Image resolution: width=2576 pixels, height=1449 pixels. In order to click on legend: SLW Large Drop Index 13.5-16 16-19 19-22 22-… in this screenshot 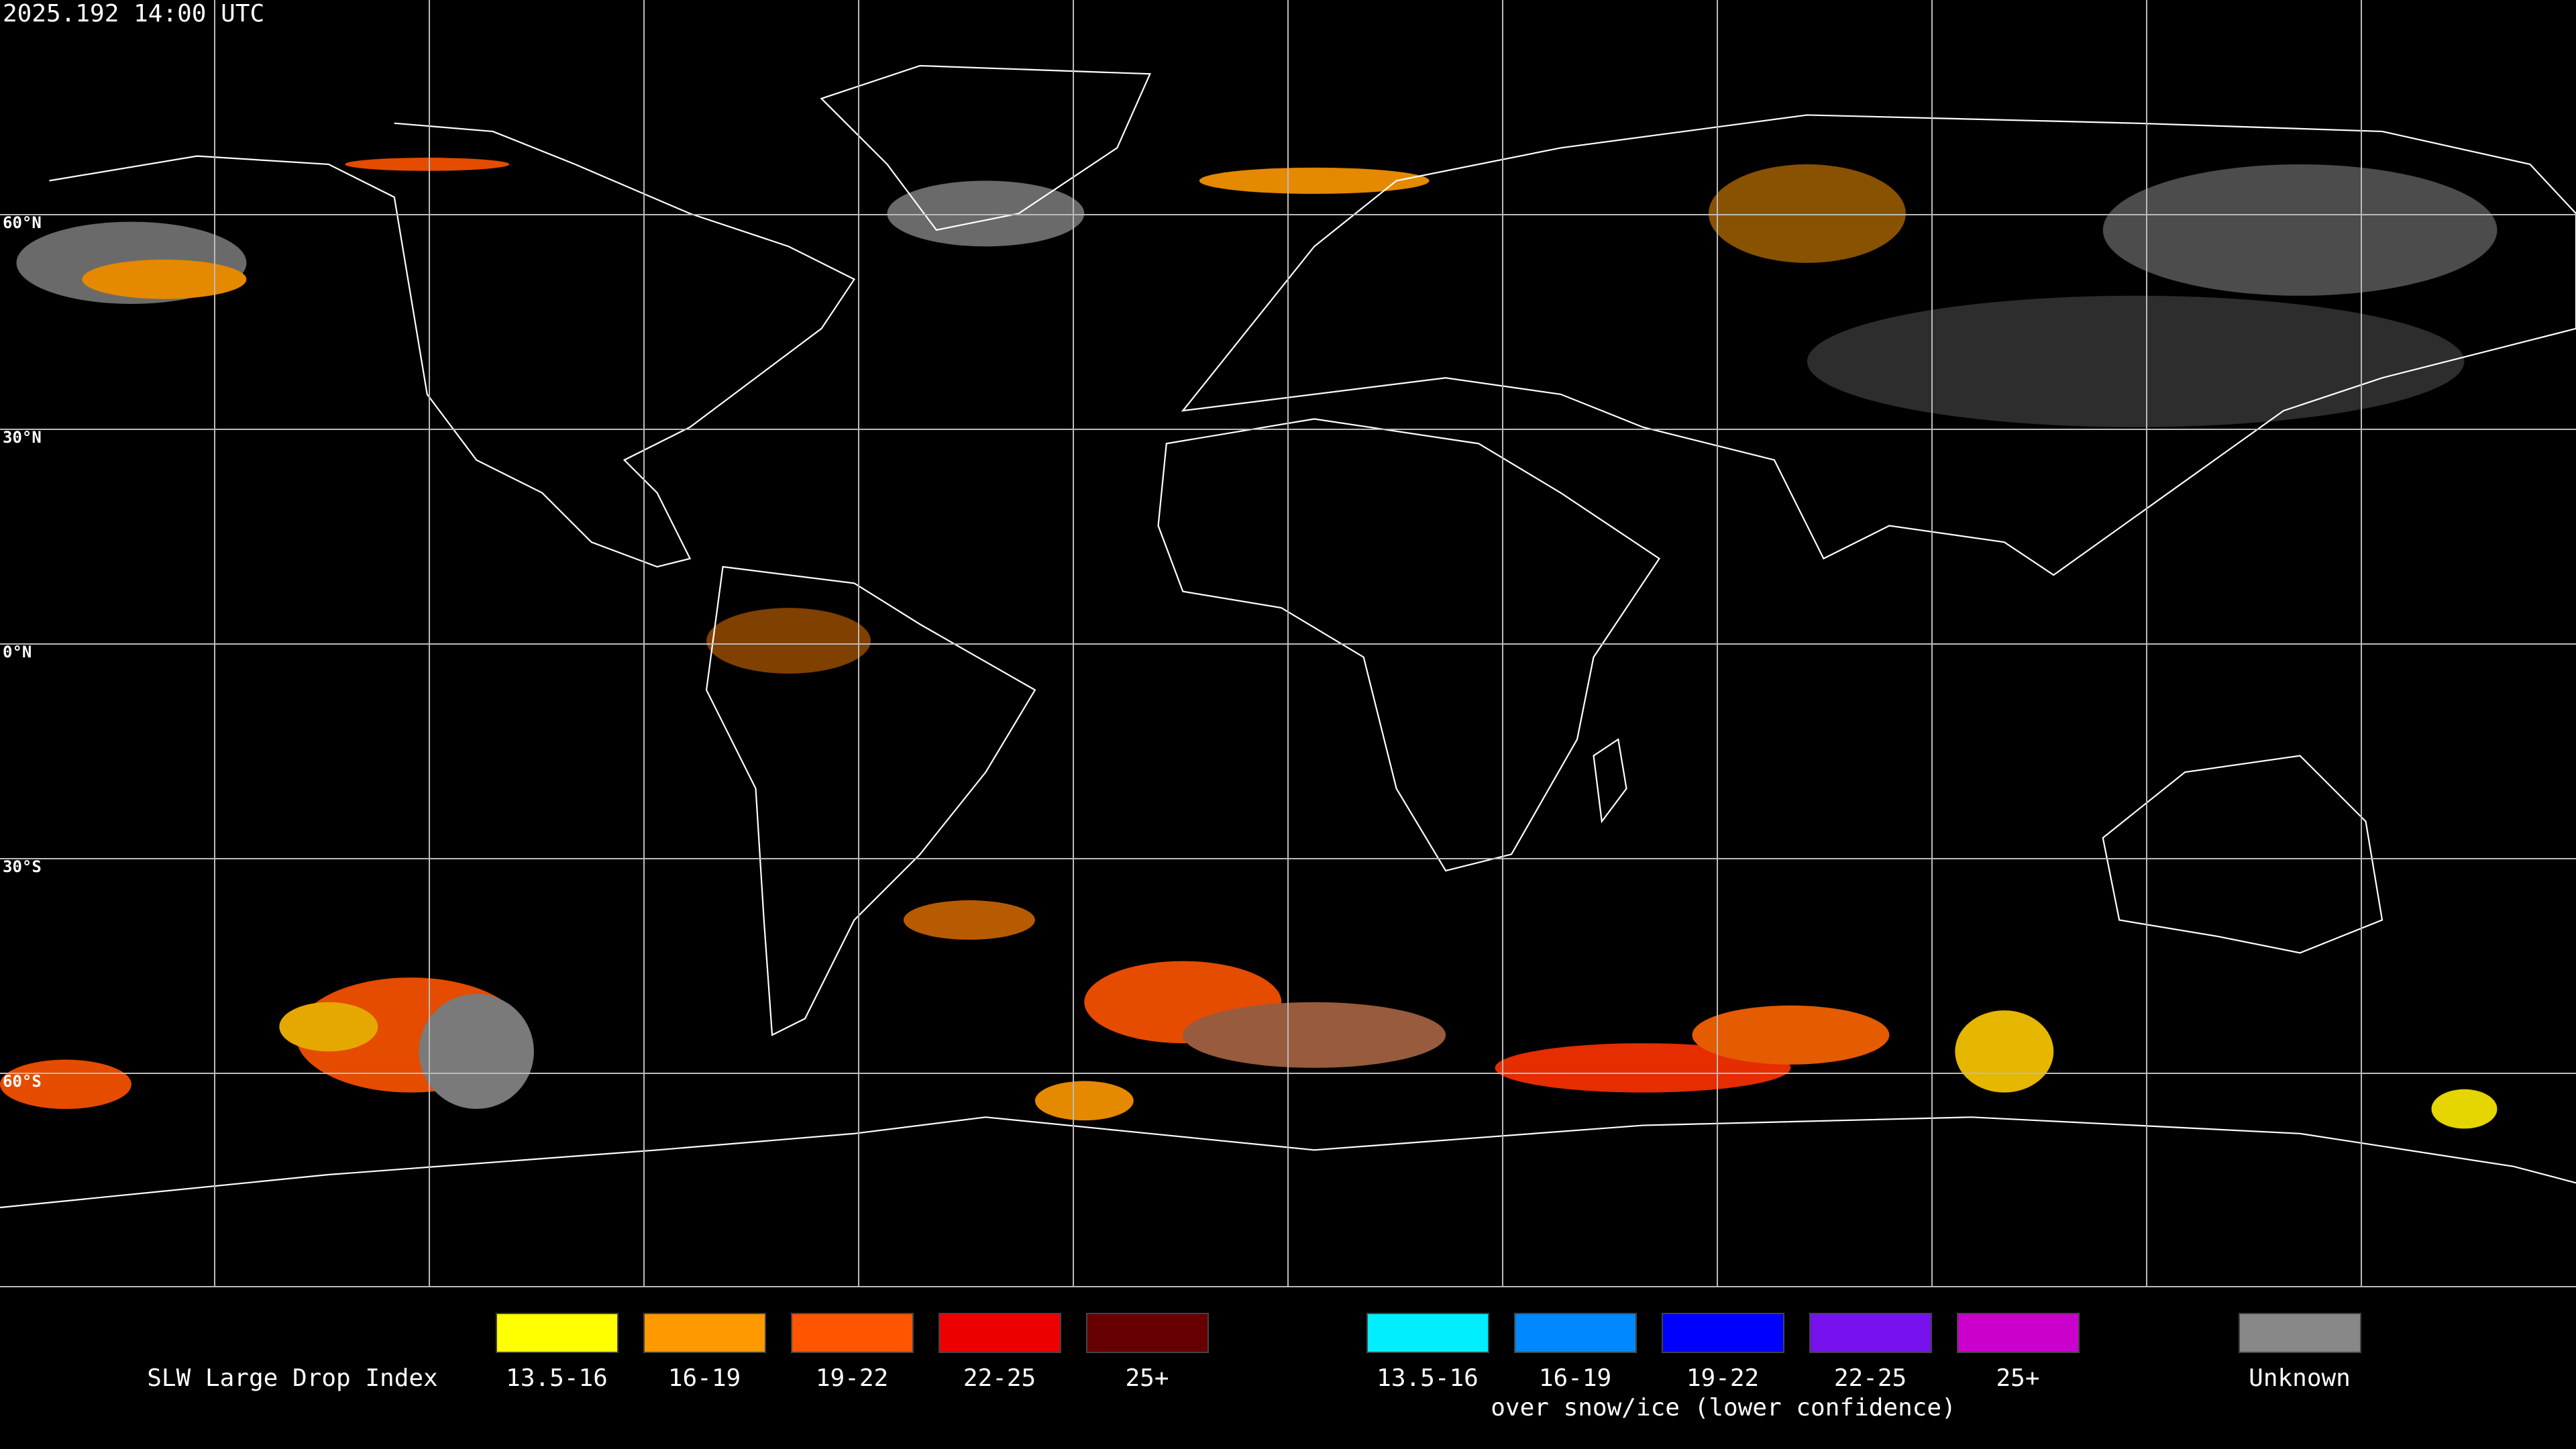, I will do `click(1254, 1367)`.